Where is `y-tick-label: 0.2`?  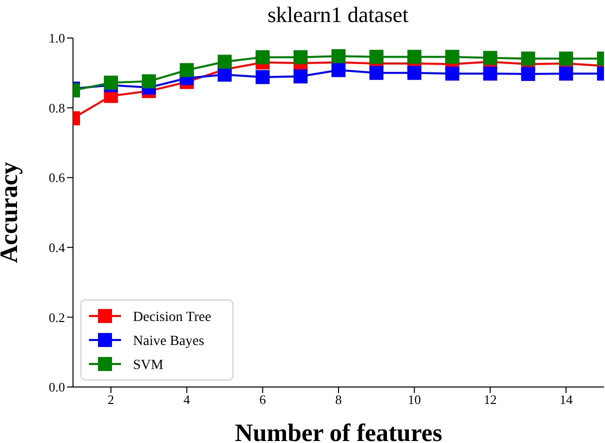 y-tick-label: 0.2 is located at coordinates (56, 317).